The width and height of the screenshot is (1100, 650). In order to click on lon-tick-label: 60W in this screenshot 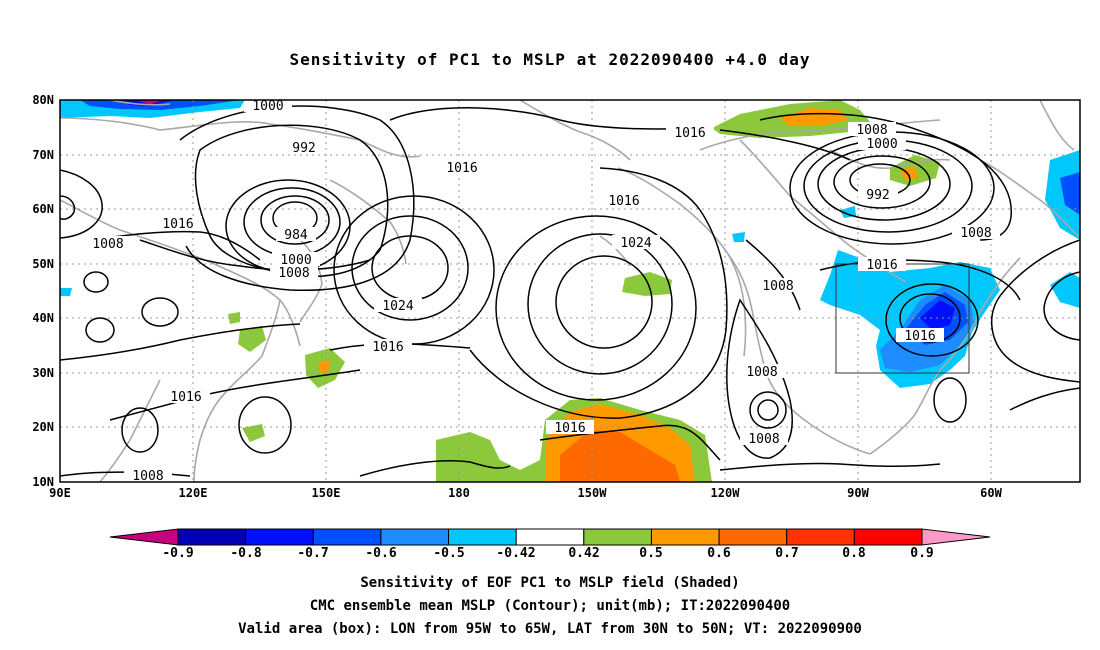, I will do `click(991, 493)`.